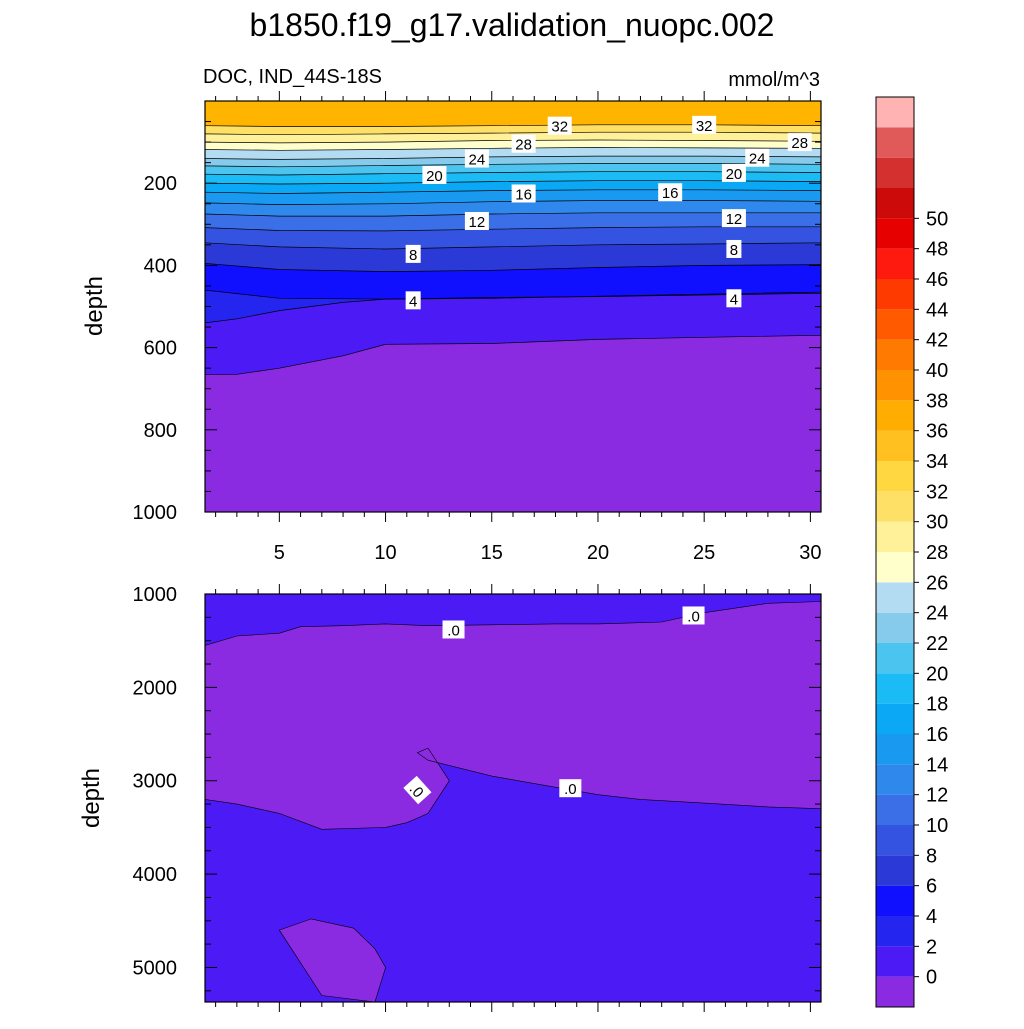 The height and width of the screenshot is (1029, 1024). I want to click on lower-y-tick-label: 1000, so click(155, 595).